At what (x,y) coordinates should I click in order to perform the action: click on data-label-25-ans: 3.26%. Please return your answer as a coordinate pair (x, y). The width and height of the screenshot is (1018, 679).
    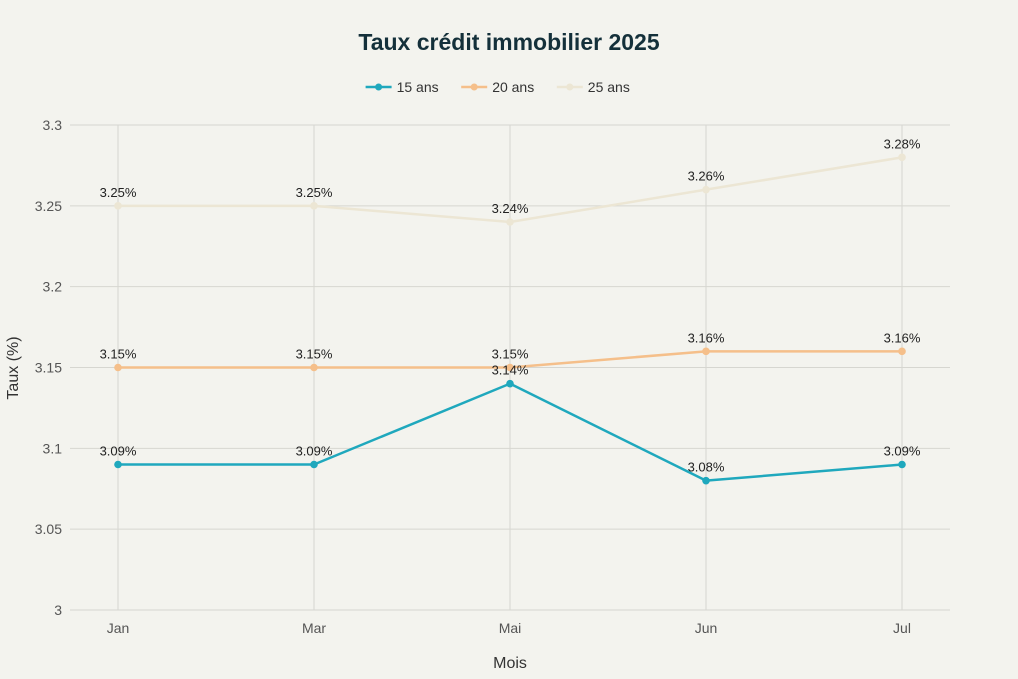
    Looking at the image, I should click on (706, 176).